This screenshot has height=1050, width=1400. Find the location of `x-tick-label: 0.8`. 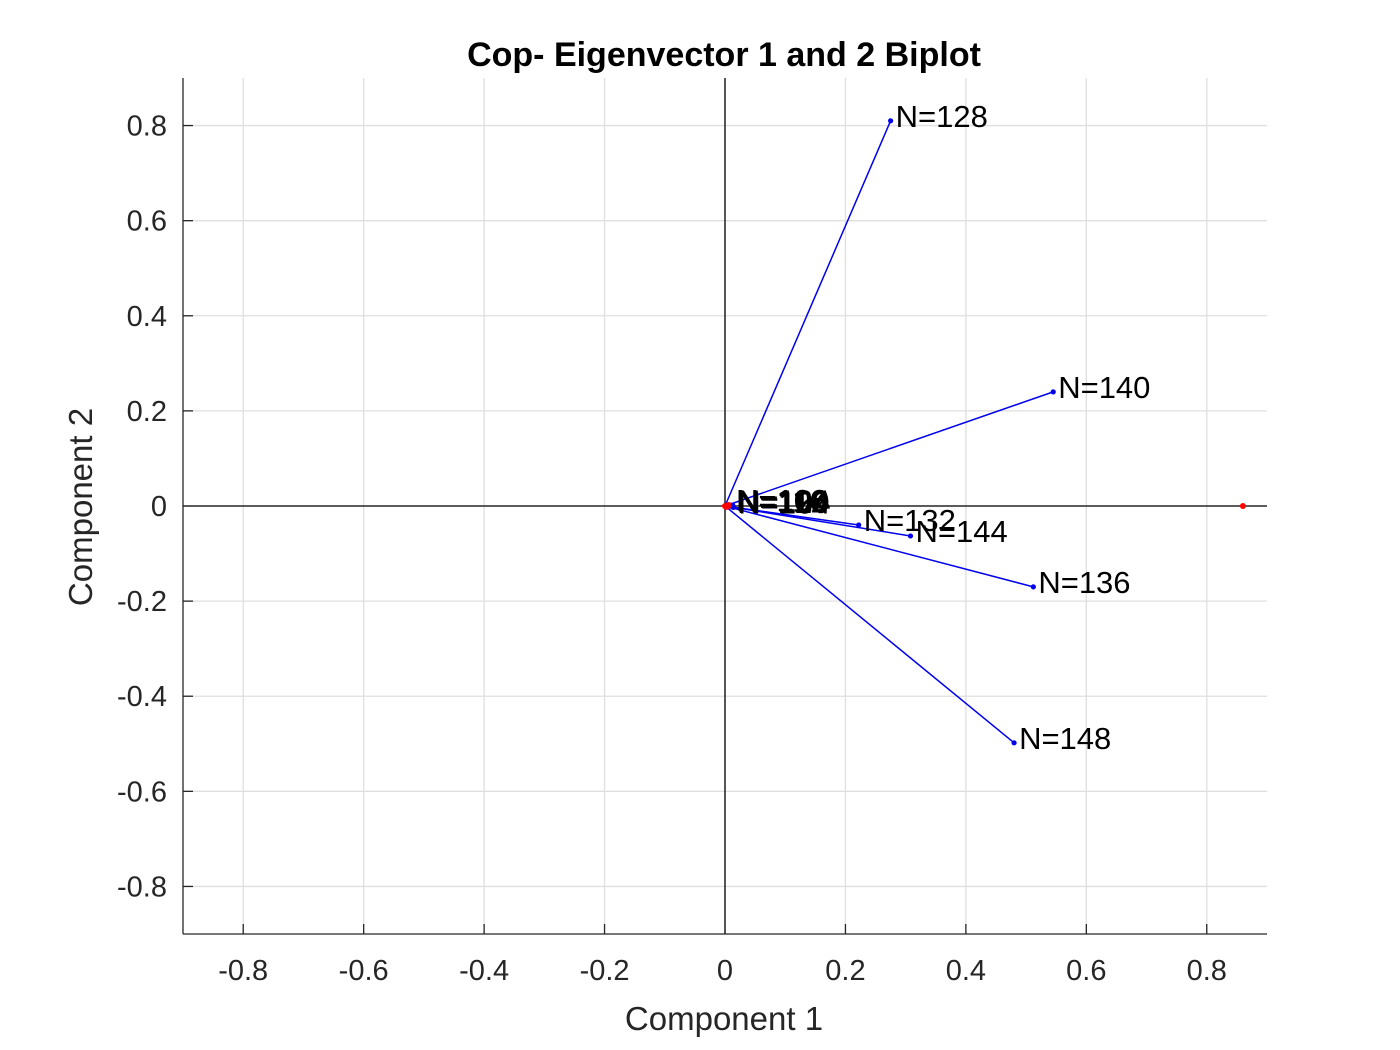

x-tick-label: 0.8 is located at coordinates (1207, 971).